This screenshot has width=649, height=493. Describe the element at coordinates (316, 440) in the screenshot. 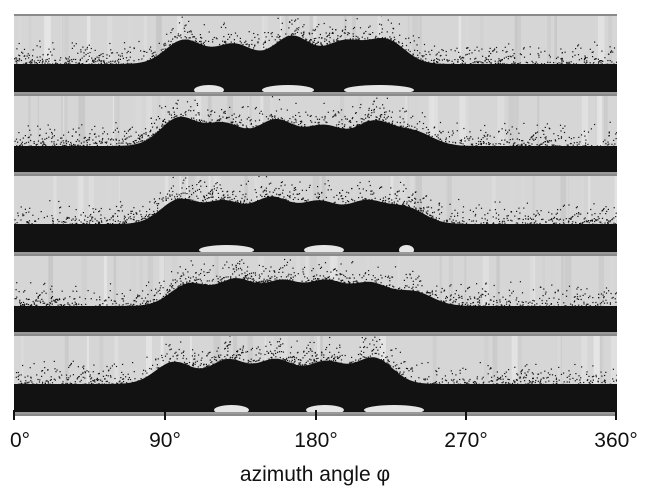

I see `tick-label-180: 180°` at that location.